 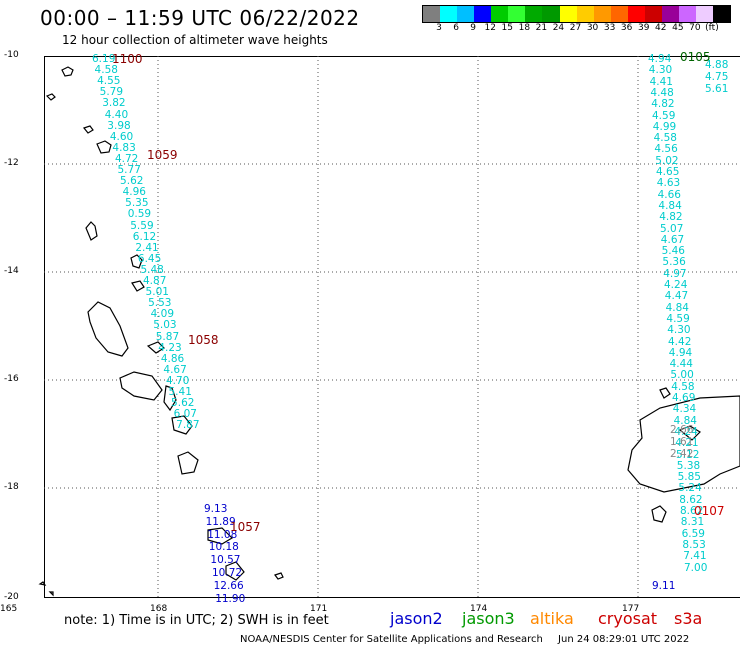 I want to click on lon-label: 177, so click(x=631, y=609).